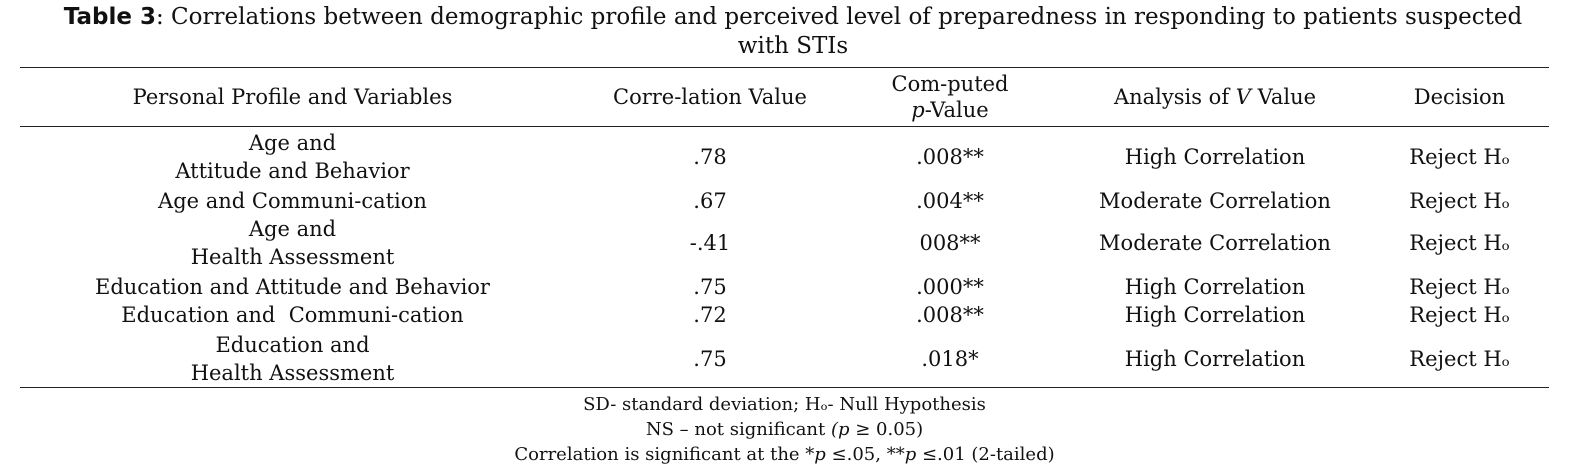 The width and height of the screenshot is (1586, 470). I want to click on table-label: Table 3, so click(109, 17).